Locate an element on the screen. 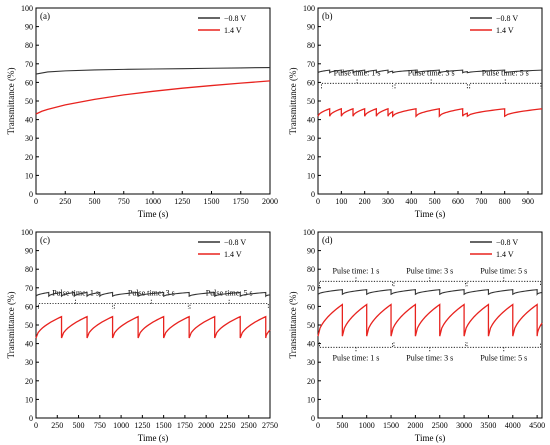 This screenshot has height=445, width=550. x-tick-label: 600 is located at coordinates (458, 201).